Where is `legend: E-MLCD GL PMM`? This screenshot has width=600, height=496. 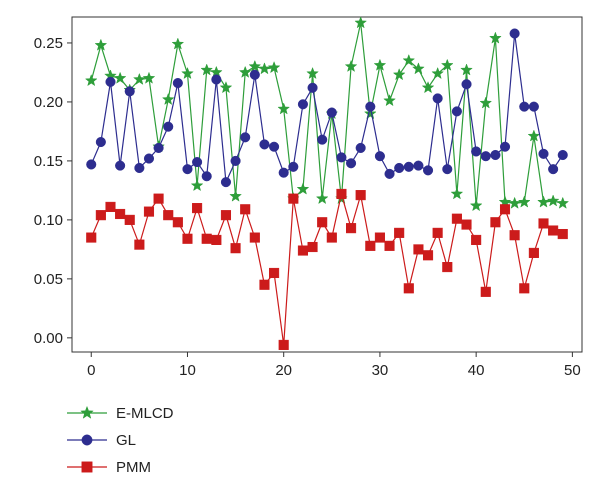
legend: E-MLCD GL PMM is located at coordinates (120, 440).